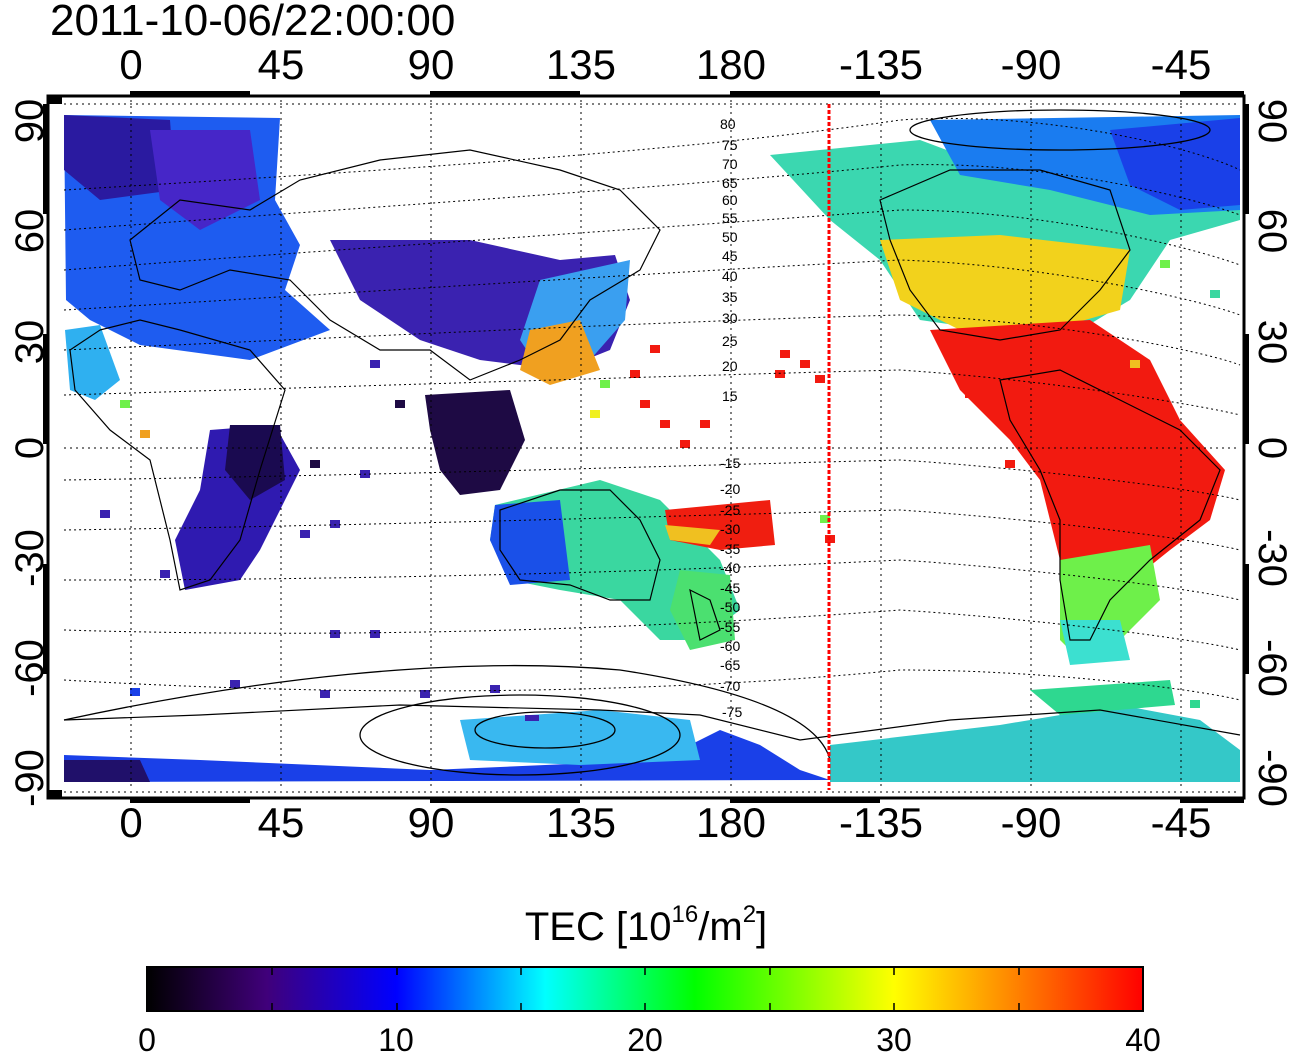 The height and width of the screenshot is (1058, 1292). What do you see at coordinates (730, 145) in the screenshot?
I see `contour-label-75: 75` at bounding box center [730, 145].